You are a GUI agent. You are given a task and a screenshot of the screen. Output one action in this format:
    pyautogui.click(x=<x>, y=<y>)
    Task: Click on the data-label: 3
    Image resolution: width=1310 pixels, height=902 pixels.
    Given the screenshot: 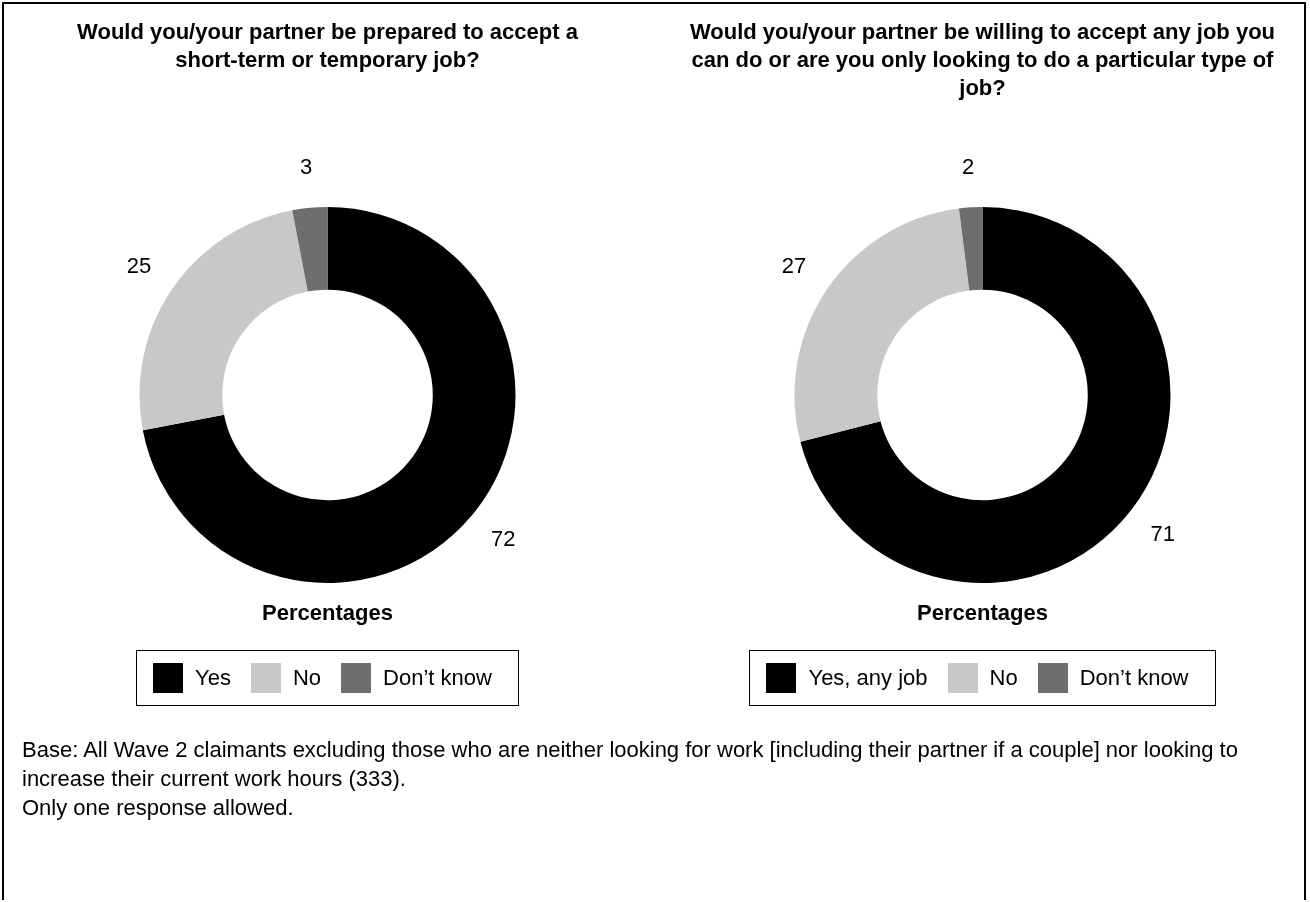 What is the action you would take?
    pyautogui.click(x=306, y=167)
    